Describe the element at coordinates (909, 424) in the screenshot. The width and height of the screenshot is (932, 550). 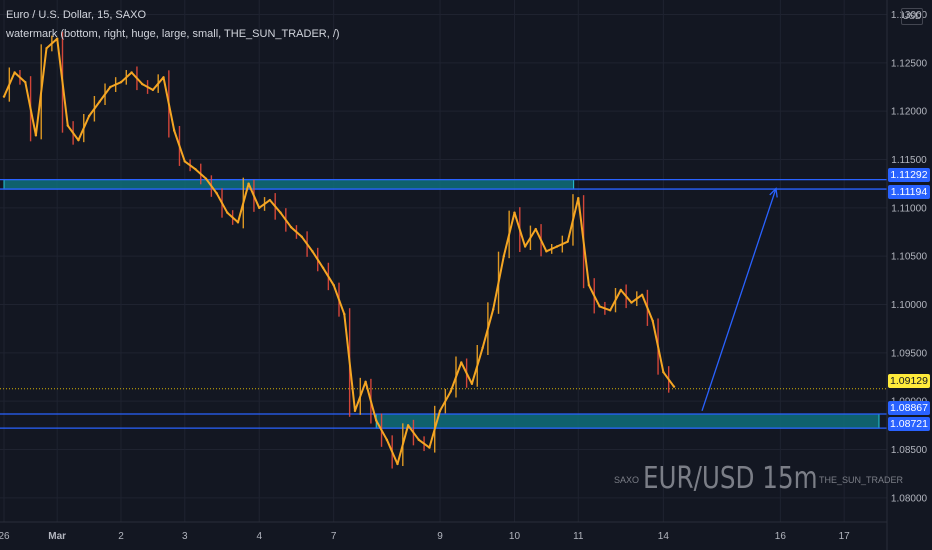
I see `price-tag-zone-bottom-lower: 1.08721` at that location.